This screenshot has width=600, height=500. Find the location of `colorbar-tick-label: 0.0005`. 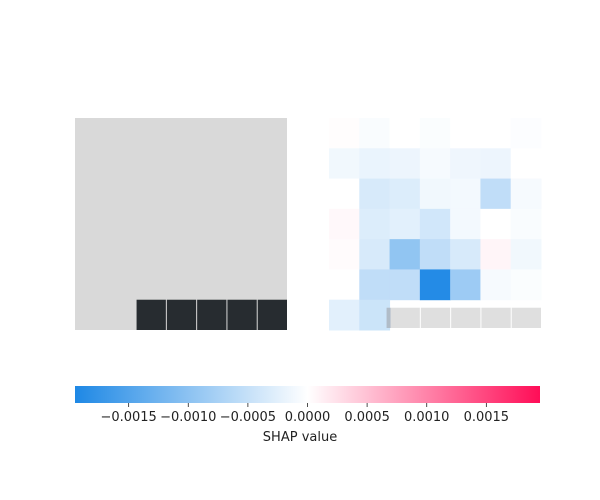

colorbar-tick-label: 0.0005 is located at coordinates (367, 417).